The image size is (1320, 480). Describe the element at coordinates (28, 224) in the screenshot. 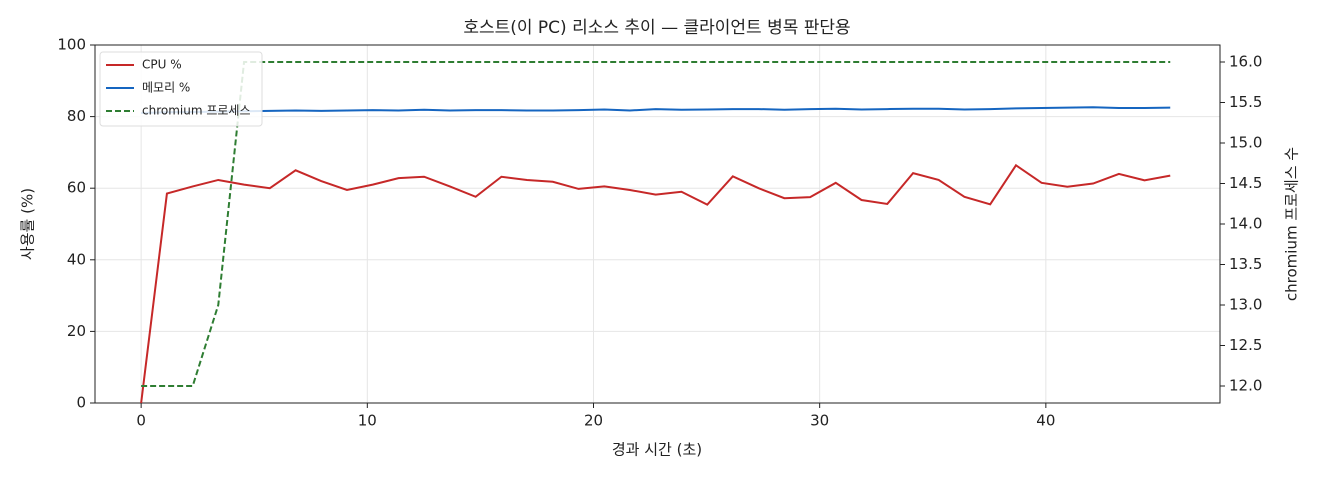

I see `y-axis-label: 사용률 (%)` at that location.